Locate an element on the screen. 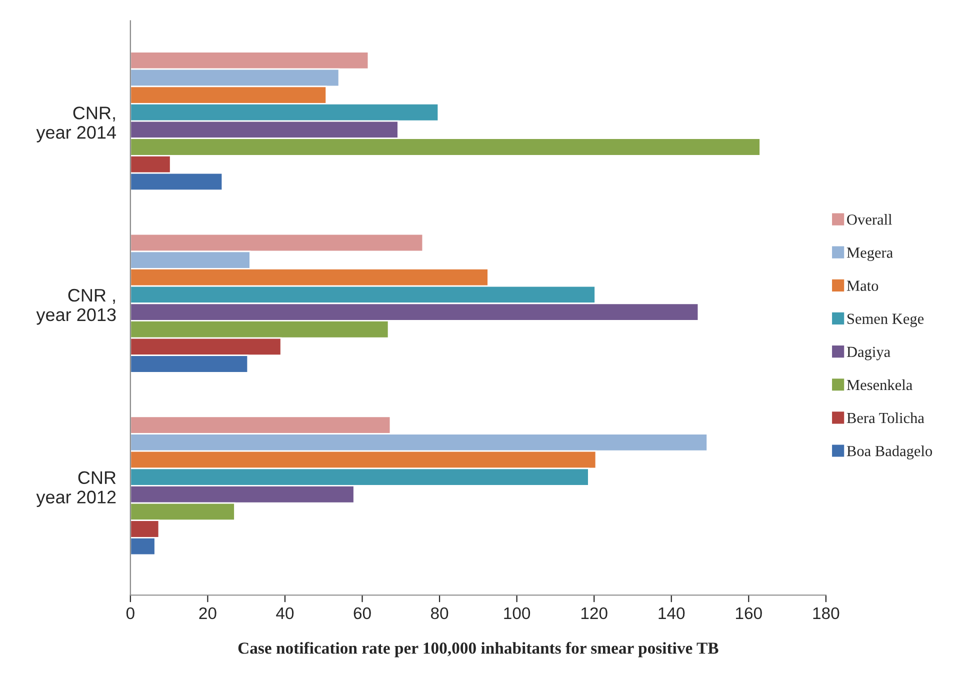 The width and height of the screenshot is (966, 692). y-tick-label: CNR , year 2013 is located at coordinates (76, 306).